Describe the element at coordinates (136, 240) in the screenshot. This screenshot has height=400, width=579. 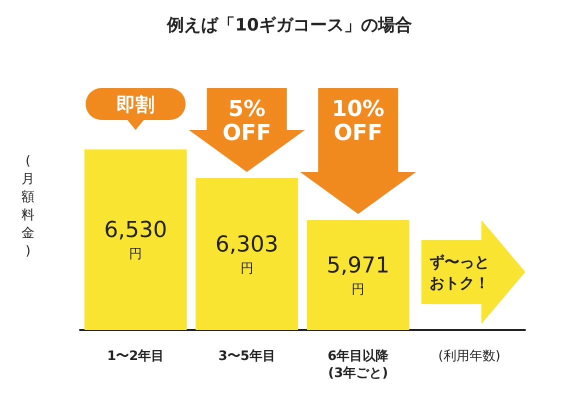
I see `data-label: 6,530 円` at that location.